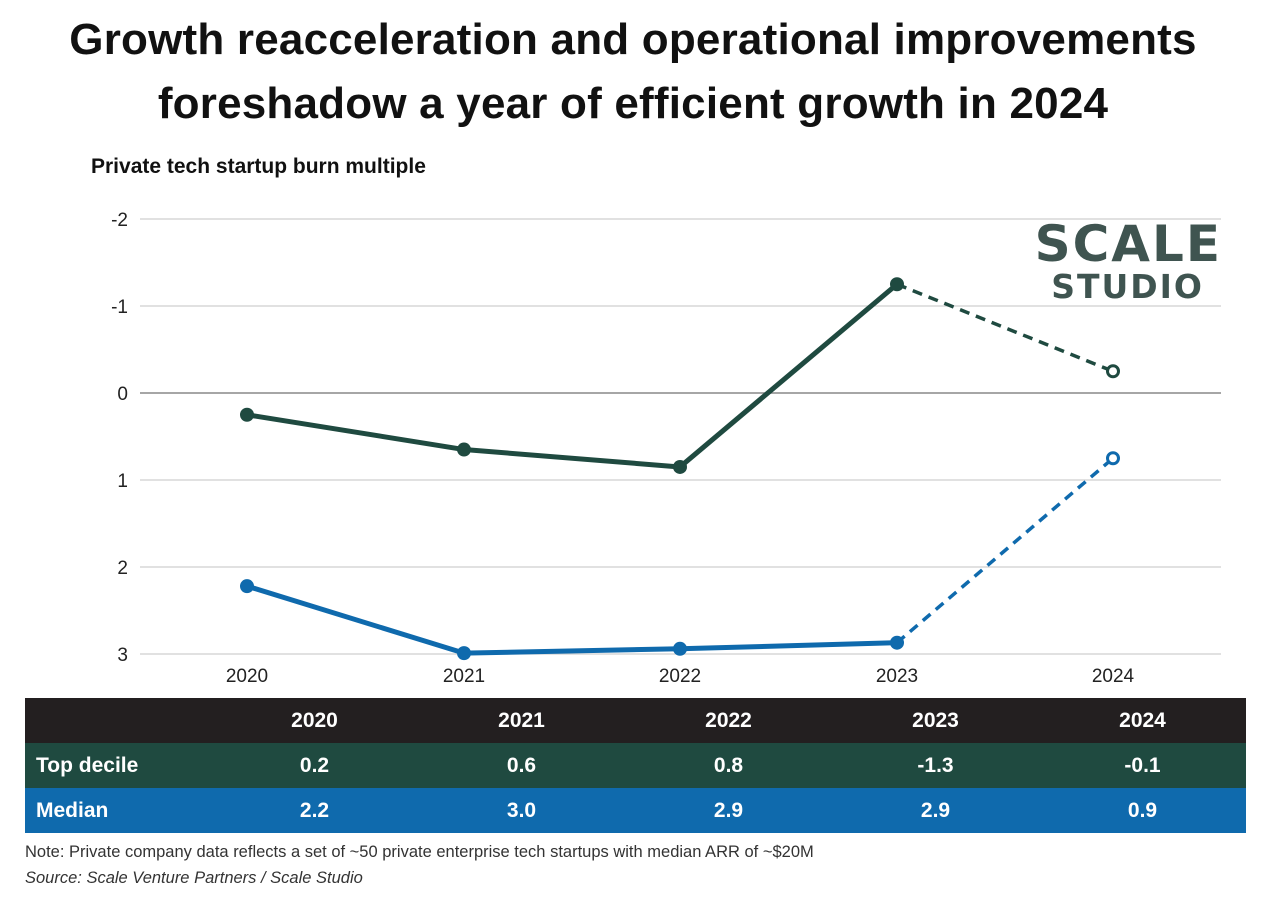  I want to click on table-row-top-decile: Top decile 0.2 0.6 0.8 -1.3 -0.1, so click(635, 765).